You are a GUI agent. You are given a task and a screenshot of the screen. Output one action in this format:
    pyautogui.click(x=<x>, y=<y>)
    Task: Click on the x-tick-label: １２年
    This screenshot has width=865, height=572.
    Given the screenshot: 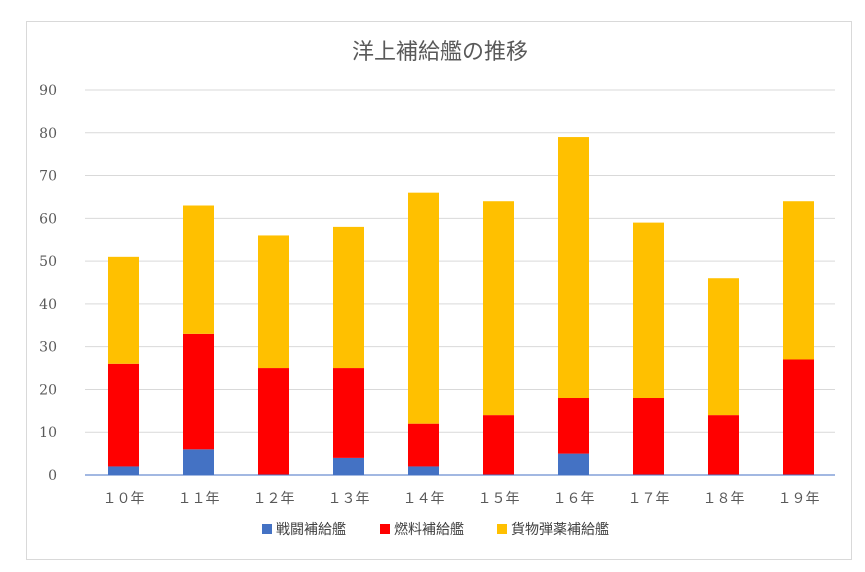 What is the action you would take?
    pyautogui.click(x=274, y=499)
    